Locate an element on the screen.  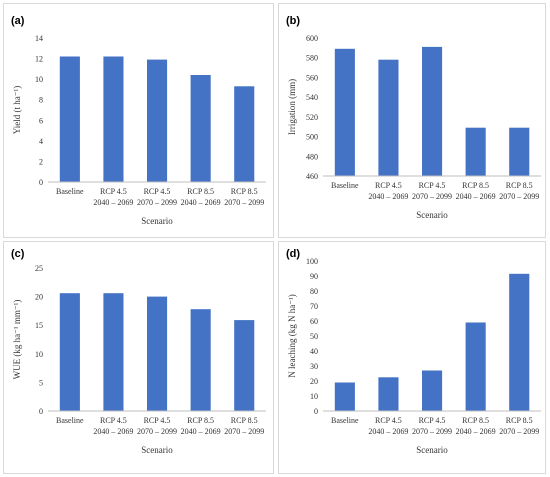
y-tick-label-d-9: 90 is located at coordinates (314, 276).